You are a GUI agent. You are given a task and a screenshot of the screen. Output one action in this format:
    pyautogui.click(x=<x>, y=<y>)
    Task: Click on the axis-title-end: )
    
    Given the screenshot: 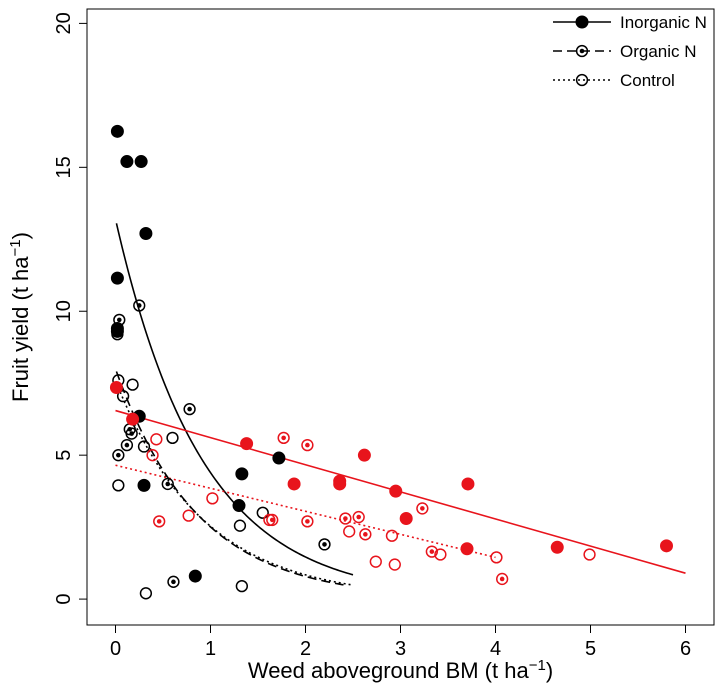 What is the action you would take?
    pyautogui.click(x=549, y=670)
    